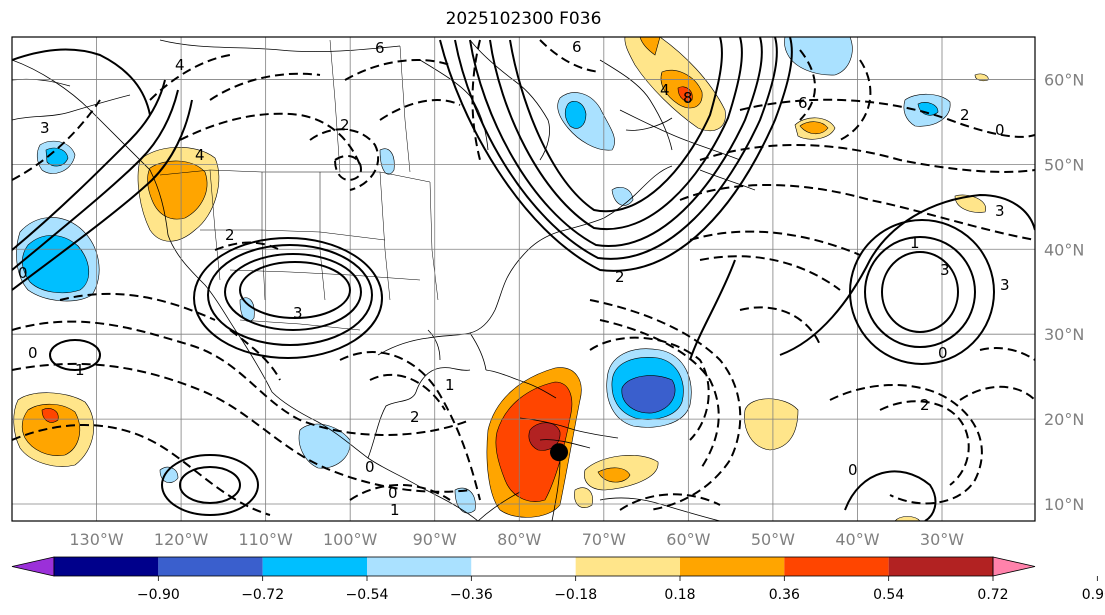  I want to click on colorbar-level-label: −0.36, so click(471, 595).